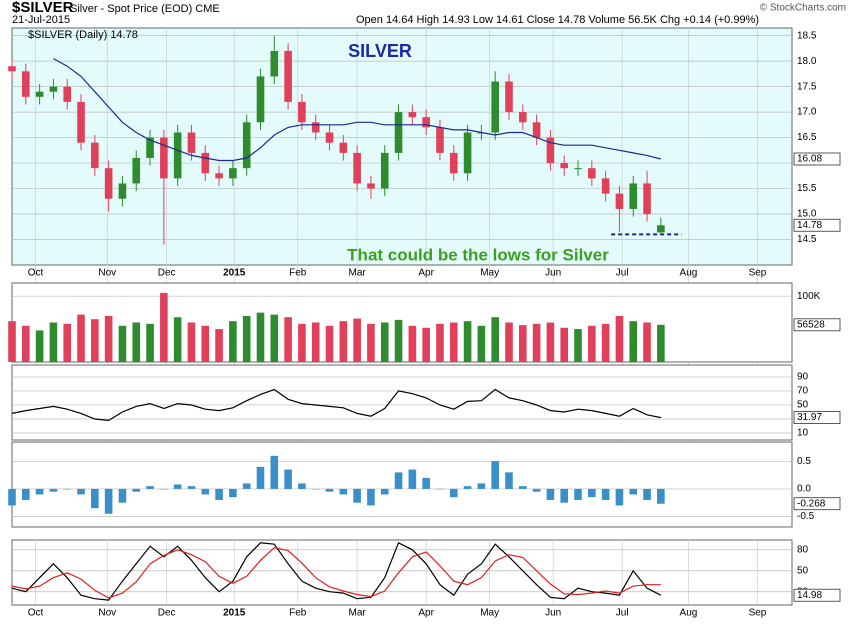  I want to click on value-label: 16.08, so click(809, 159).